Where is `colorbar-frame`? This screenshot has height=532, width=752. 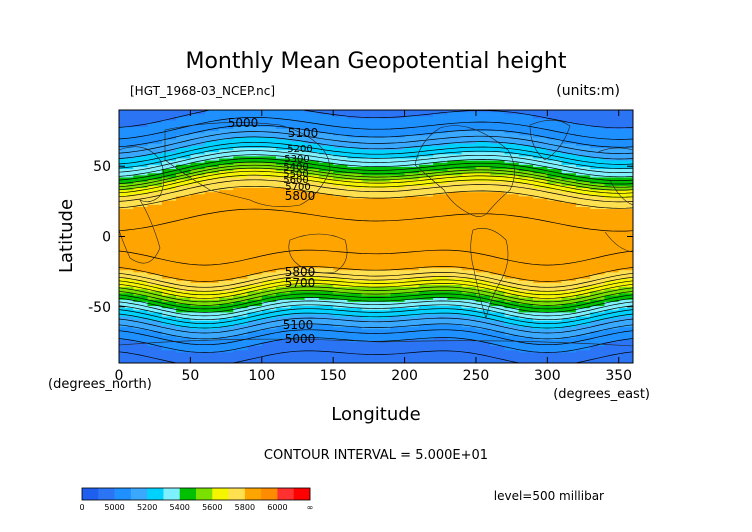
colorbar-frame is located at coordinates (196, 494).